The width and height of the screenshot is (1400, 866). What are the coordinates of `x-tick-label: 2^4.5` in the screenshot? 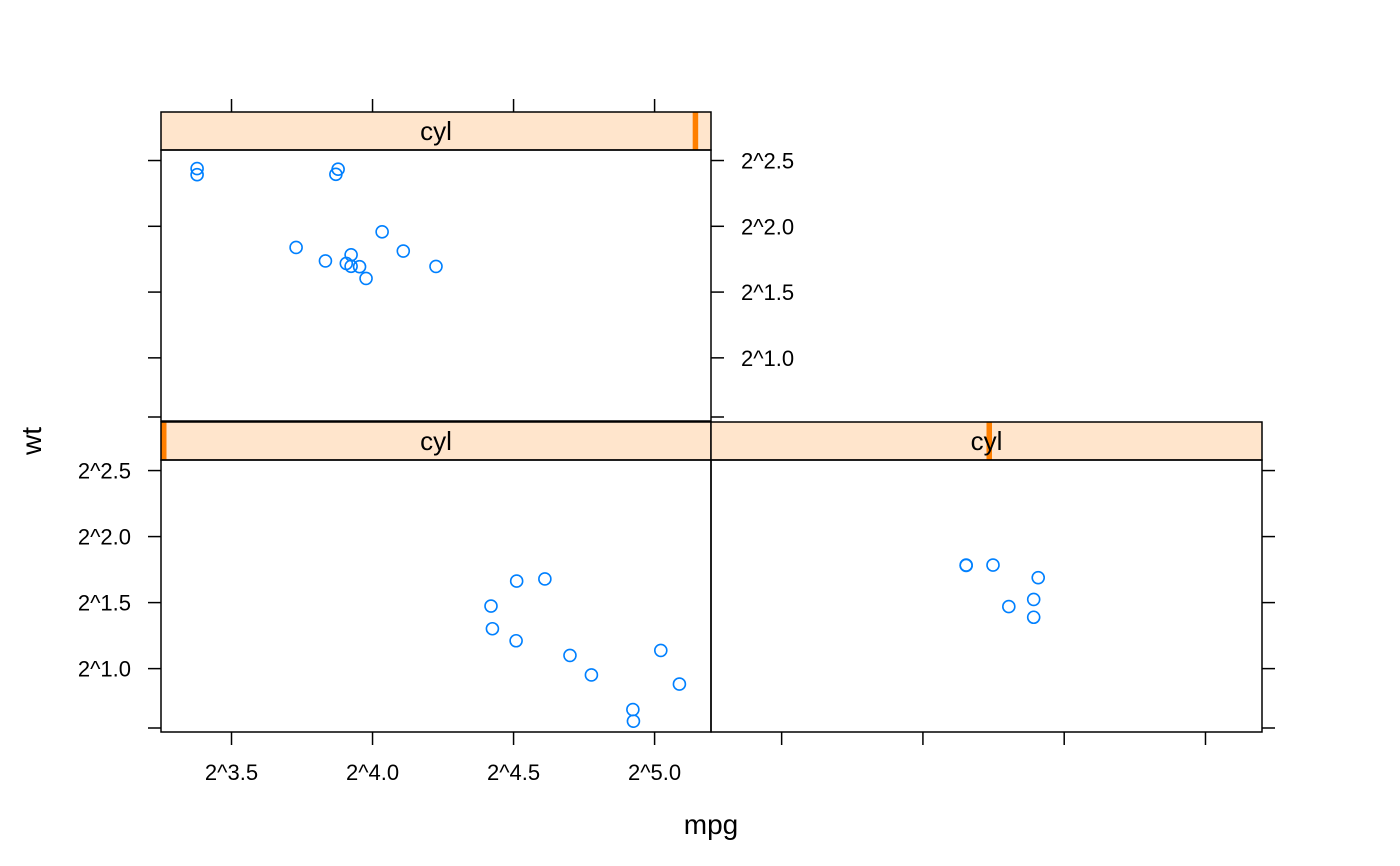 It's located at (513, 772).